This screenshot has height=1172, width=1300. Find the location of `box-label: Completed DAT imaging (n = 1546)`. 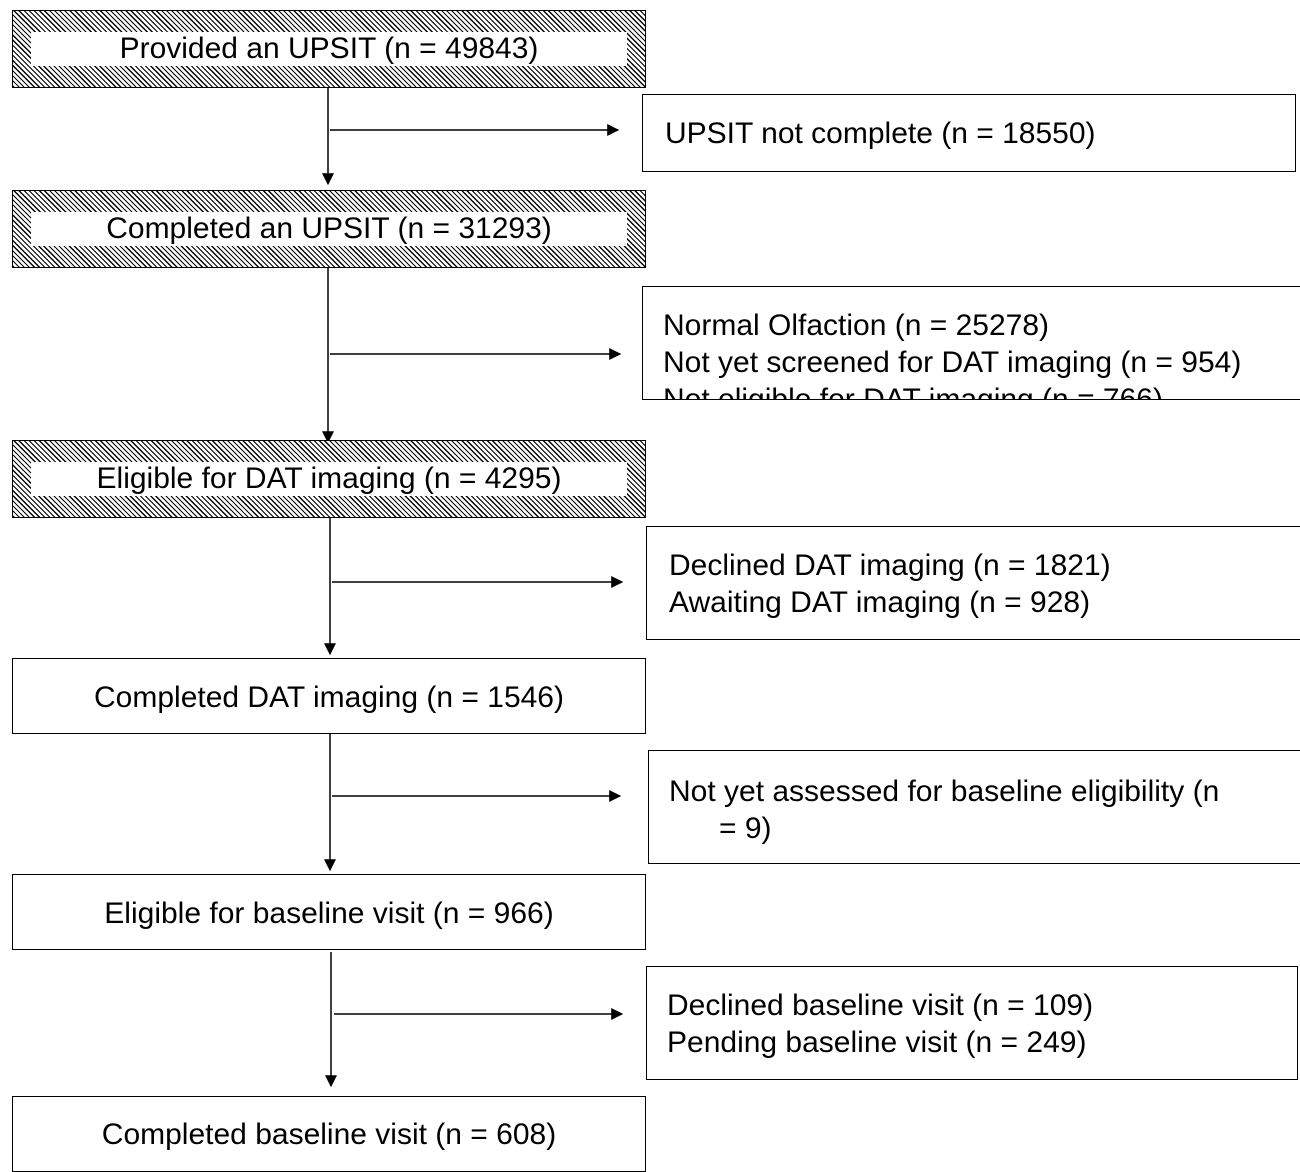

box-label: Completed DAT imaging (n = 1546) is located at coordinates (329, 697).